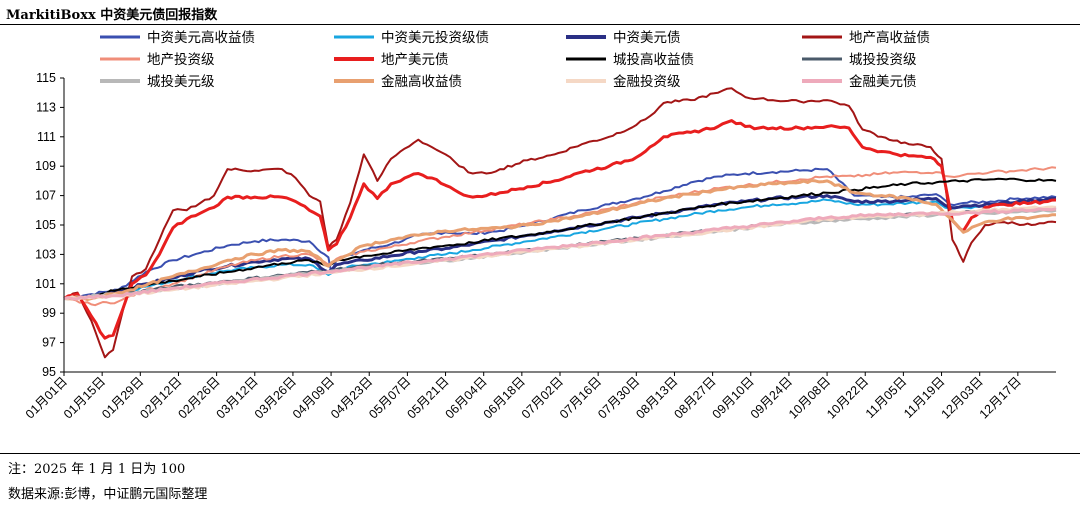 This screenshot has width=1080, height=506. Describe the element at coordinates (421, 81) in the screenshot. I see `legend-label-9: 金融高收益债` at that location.